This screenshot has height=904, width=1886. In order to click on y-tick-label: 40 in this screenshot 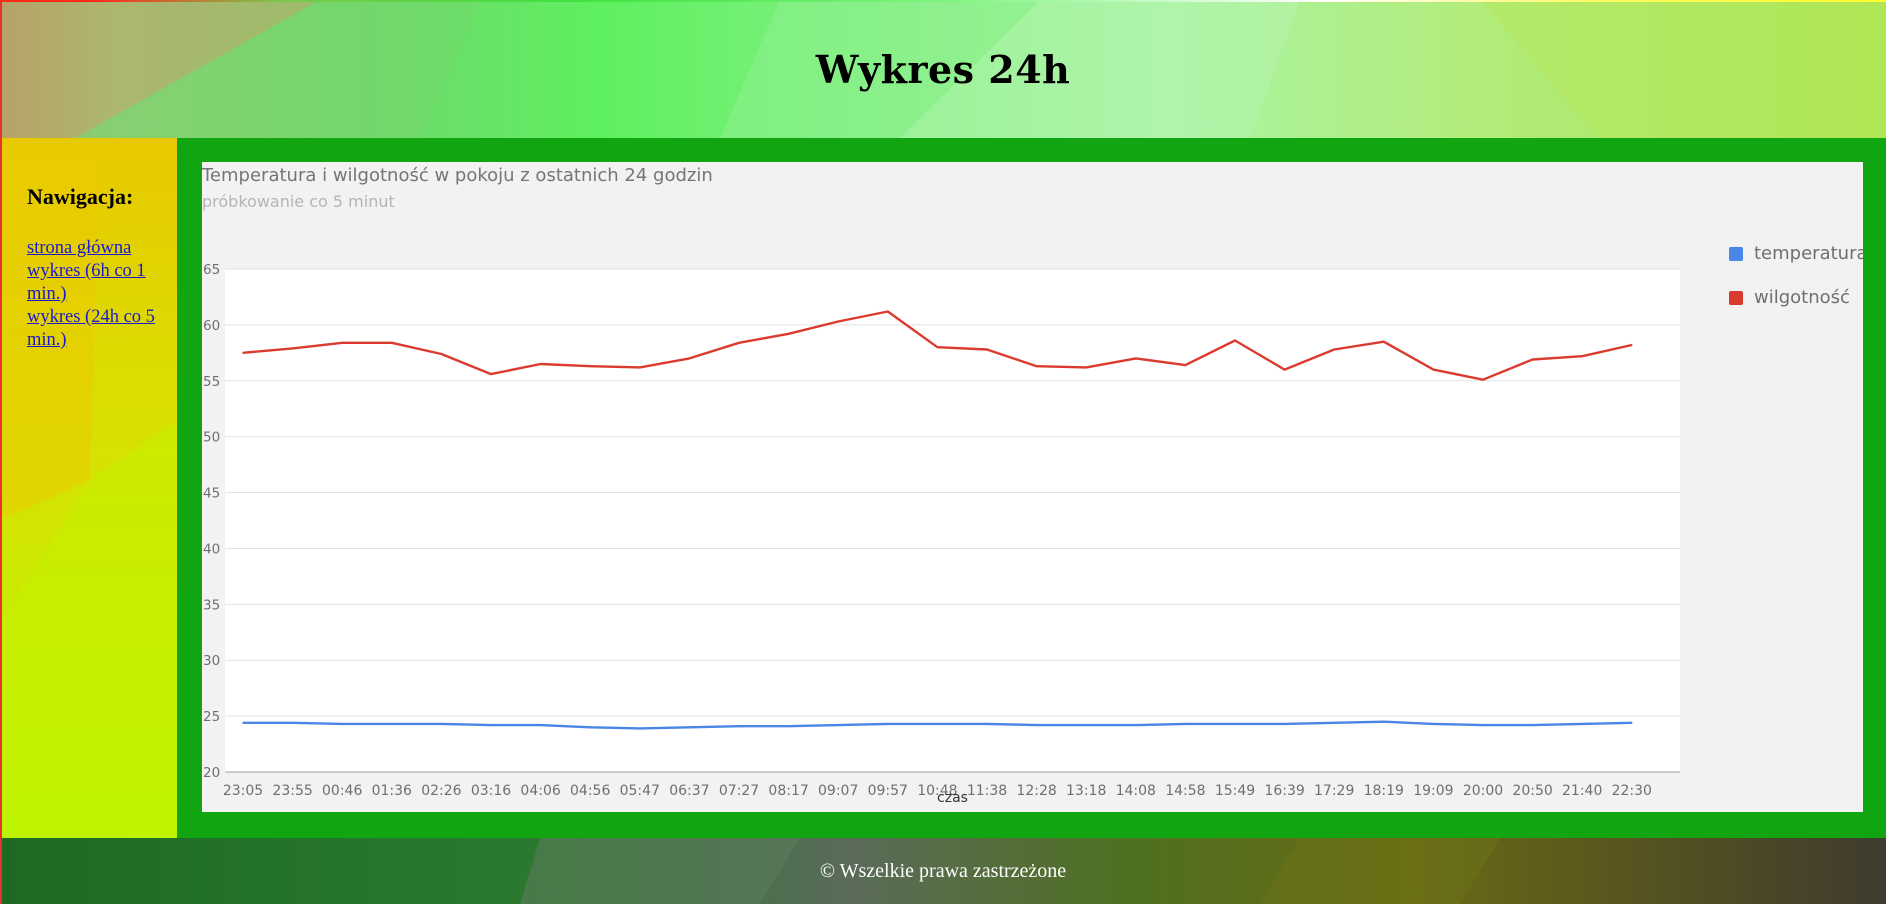, I will do `click(211, 549)`.